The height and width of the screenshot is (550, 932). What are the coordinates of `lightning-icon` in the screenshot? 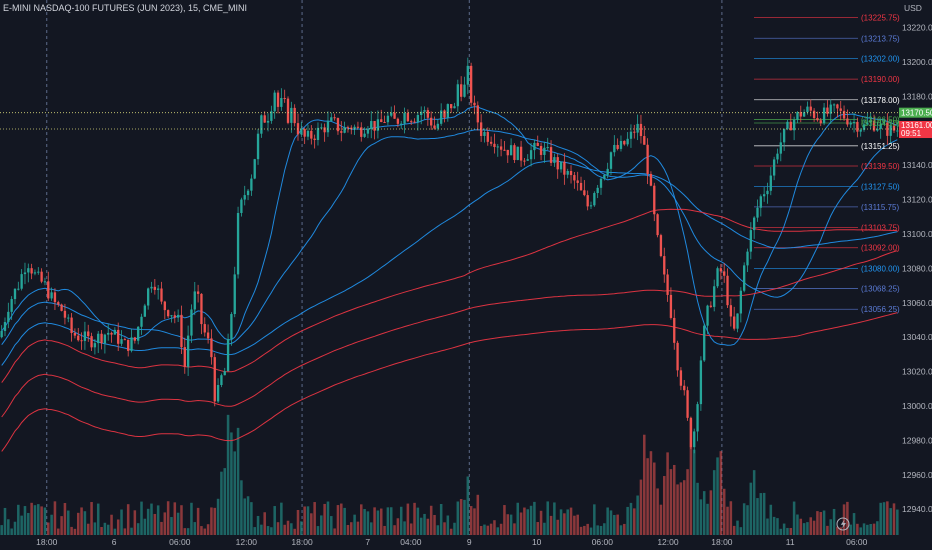 It's located at (843, 524).